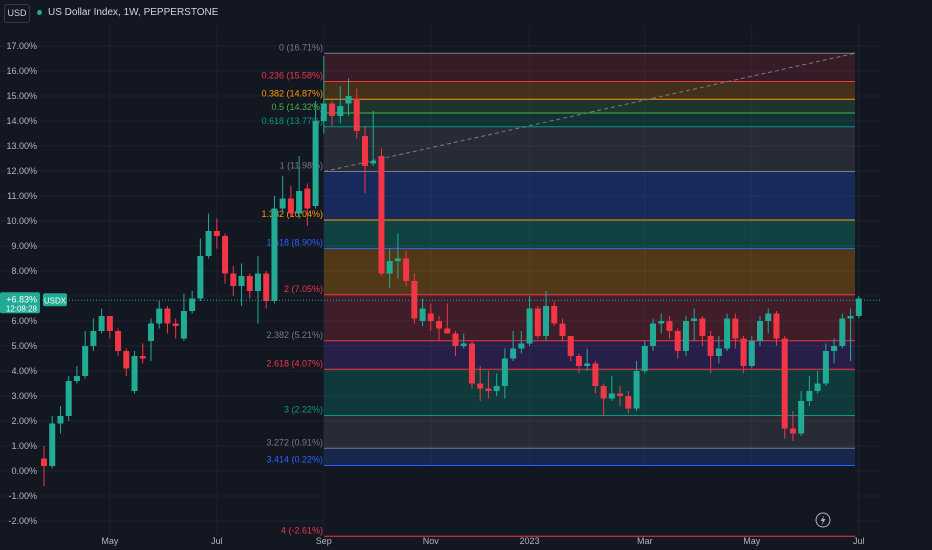 The width and height of the screenshot is (932, 550). I want to click on chart-header: USD US Dollar Index, 1W, PEPPERSTONE, so click(466, 13).